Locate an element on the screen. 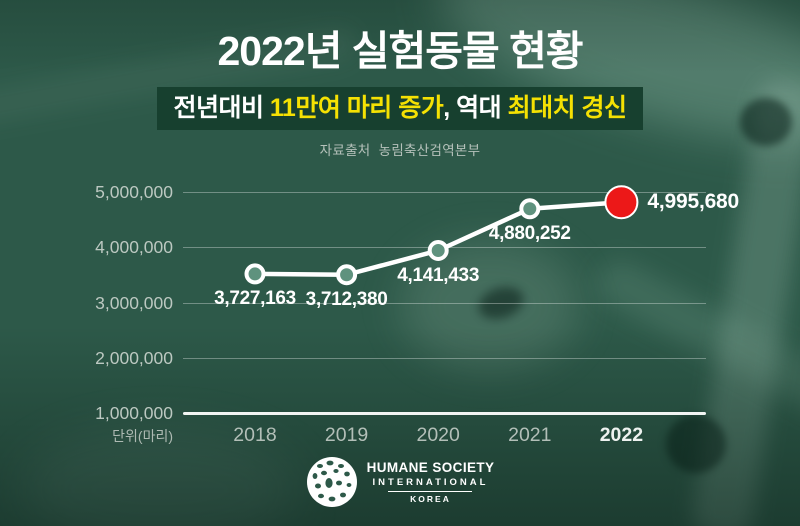 Image resolution: width=800 pixels, height=526 pixels. logo-divider is located at coordinates (430, 491).